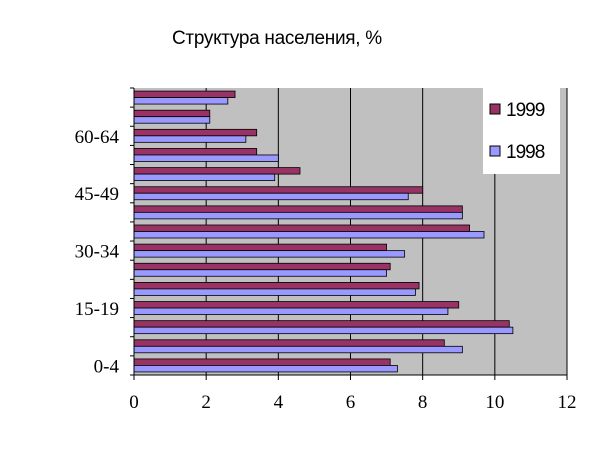 This screenshot has width=590, height=463. What do you see at coordinates (134, 402) in the screenshot?
I see `x-tick-label: 0` at bounding box center [134, 402].